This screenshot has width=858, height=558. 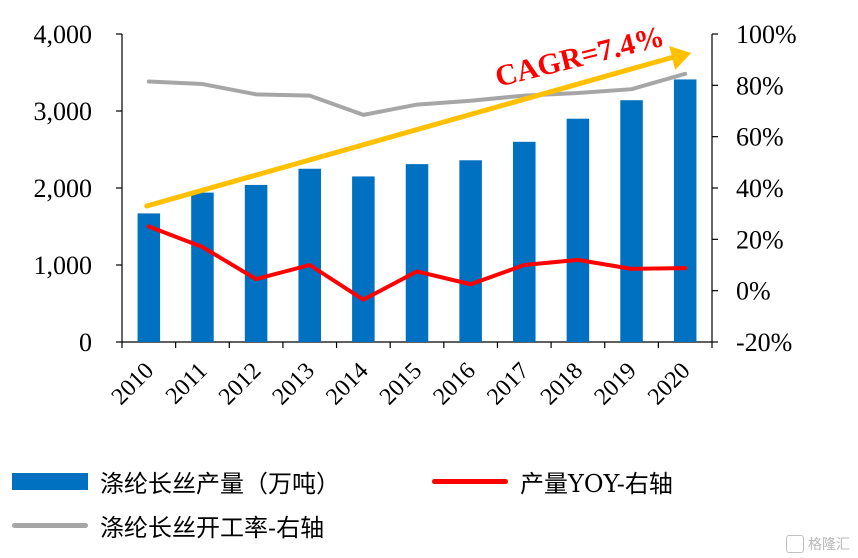 I want to click on watermark: 格隆汇, so click(x=818, y=544).